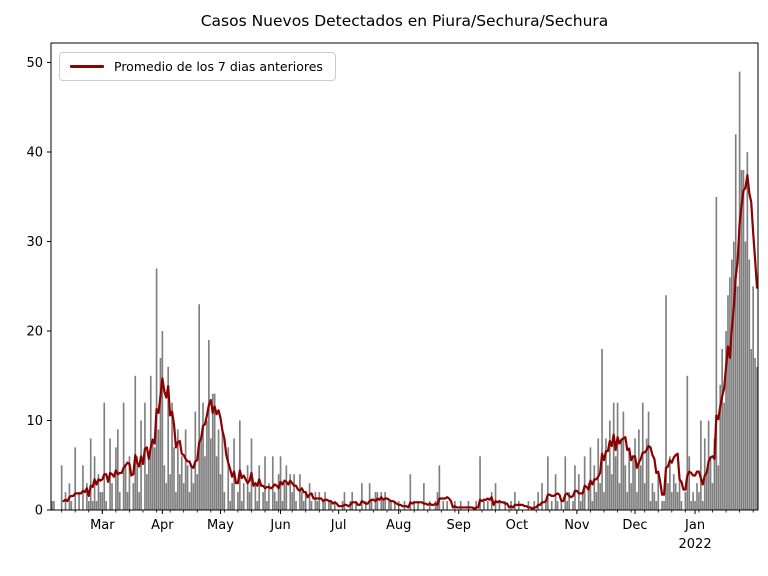  Describe the element at coordinates (694, 525) in the screenshot. I see `x-tick-label: Jan` at that location.